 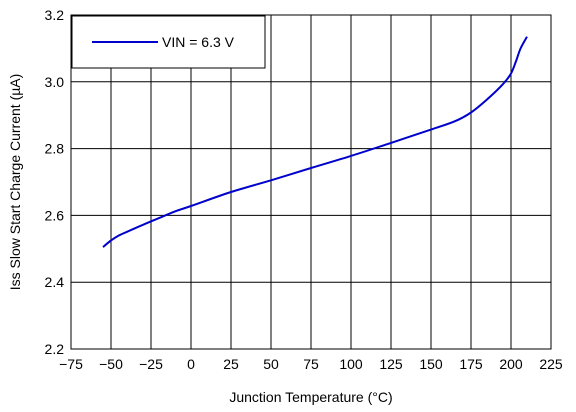 I want to click on y-tick-label: 2.8, so click(x=55, y=149).